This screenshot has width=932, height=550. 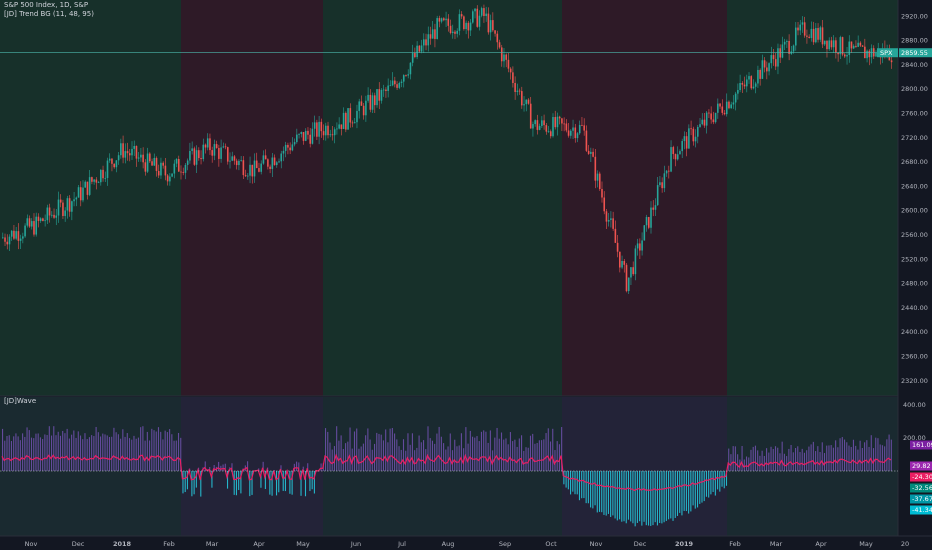 I want to click on symbol-title: S&P 500 Index, 1D, S&P, so click(x=46, y=5).